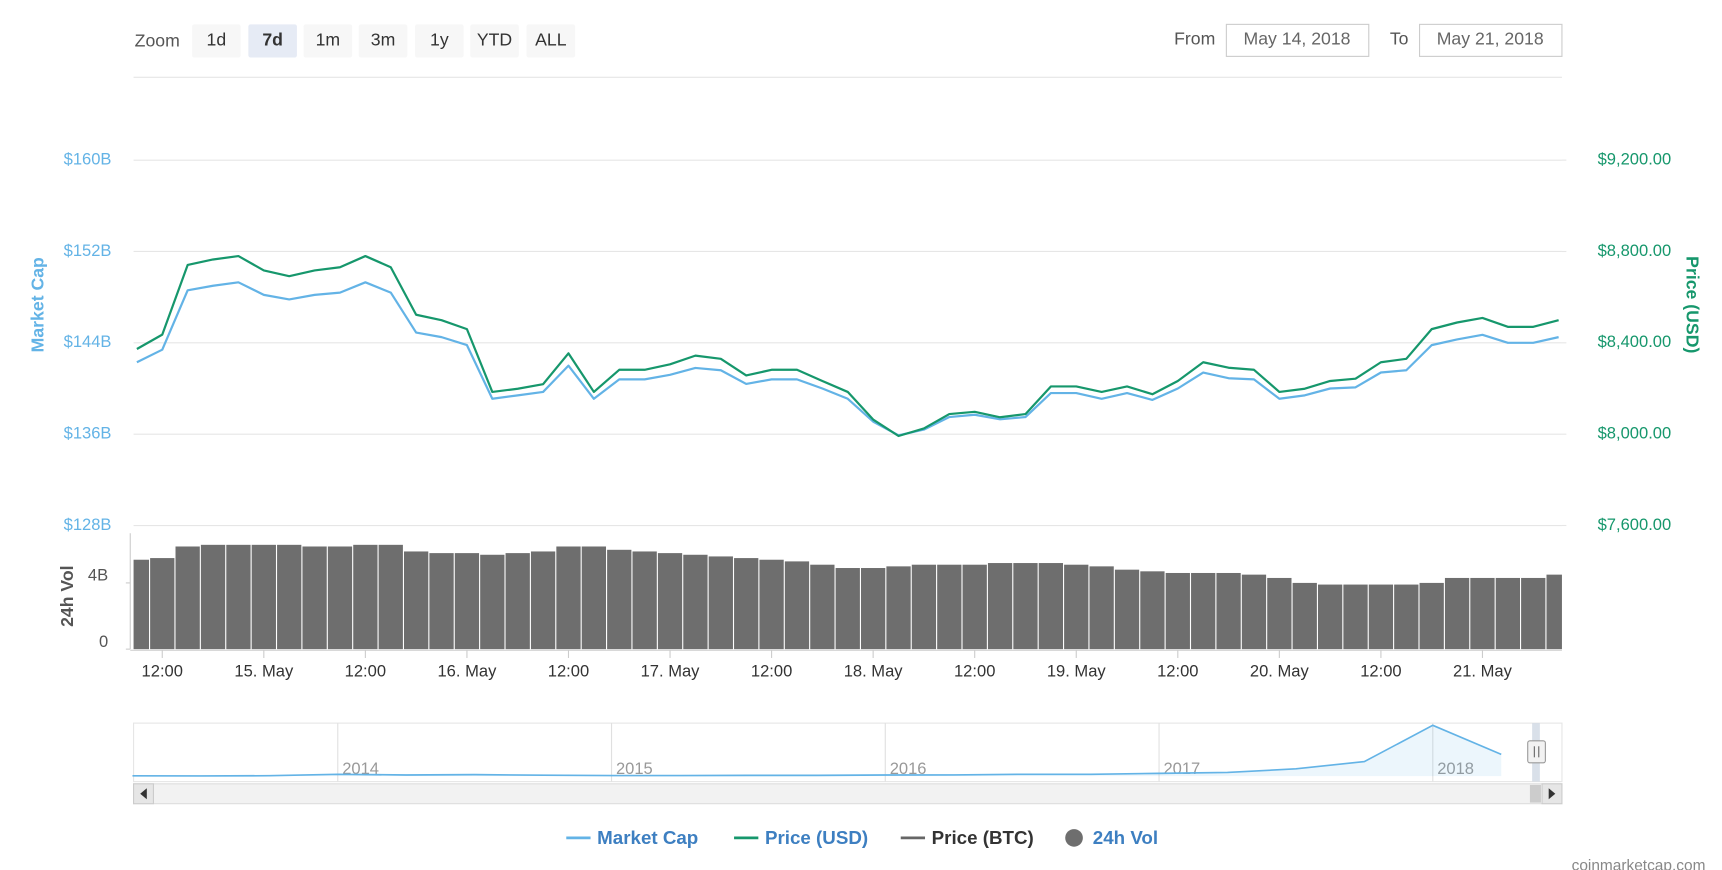 This screenshot has height=870, width=1722. I want to click on y2-tick-label: $8,400.00, so click(1635, 341).